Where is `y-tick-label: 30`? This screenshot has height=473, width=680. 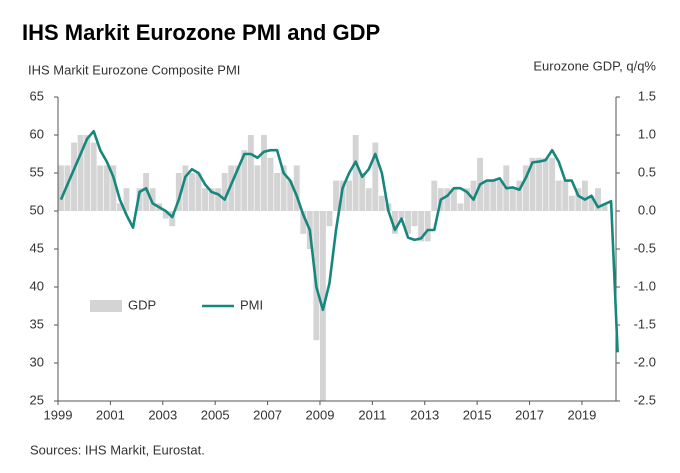 y-tick-label: 30 is located at coordinates (37, 361).